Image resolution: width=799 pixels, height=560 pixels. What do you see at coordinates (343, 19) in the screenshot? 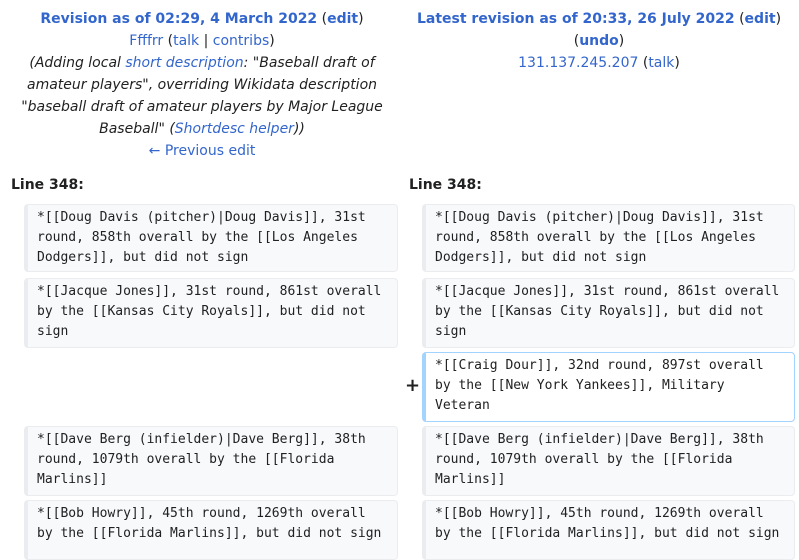
I see `old-edit-link: edit` at bounding box center [343, 19].